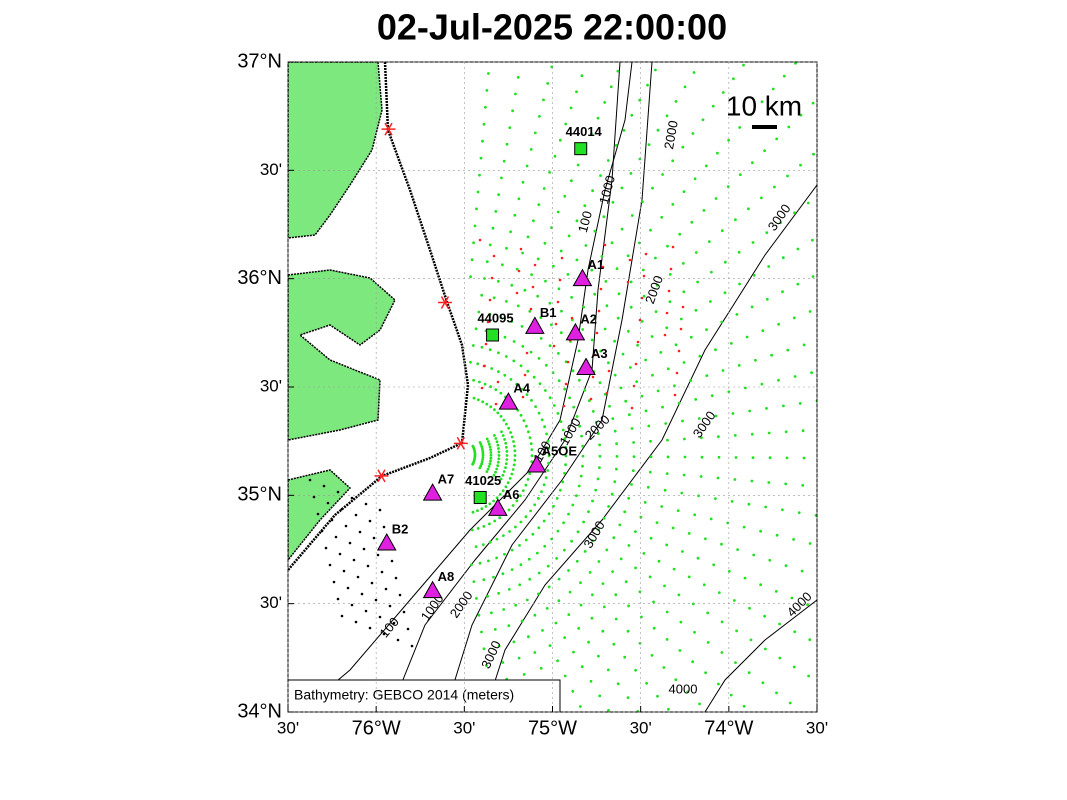 The width and height of the screenshot is (1067, 800). What do you see at coordinates (381, 476) in the screenshot?
I see `site-marker` at bounding box center [381, 476].